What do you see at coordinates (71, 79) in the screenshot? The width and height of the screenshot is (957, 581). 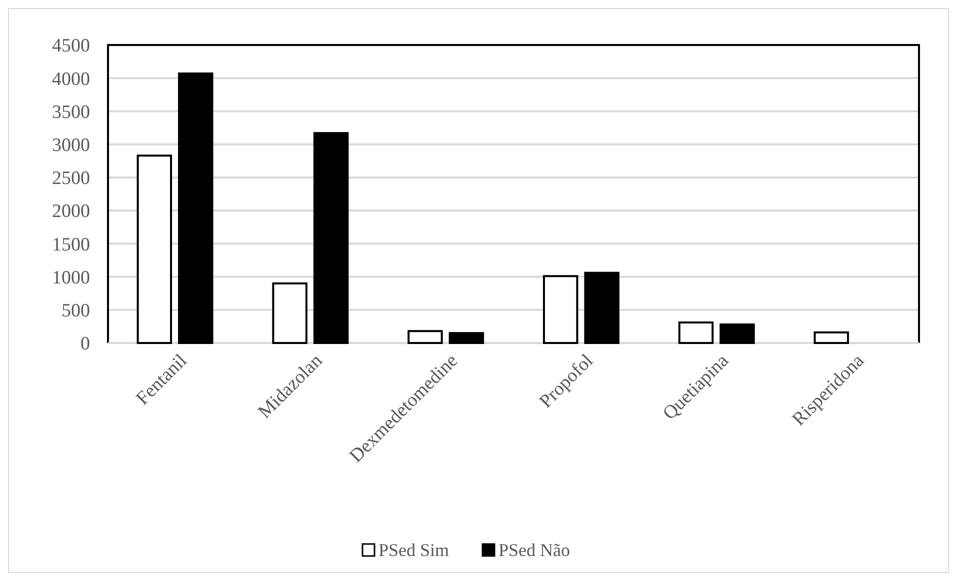 I see `y-tick-label: 4000` at bounding box center [71, 79].